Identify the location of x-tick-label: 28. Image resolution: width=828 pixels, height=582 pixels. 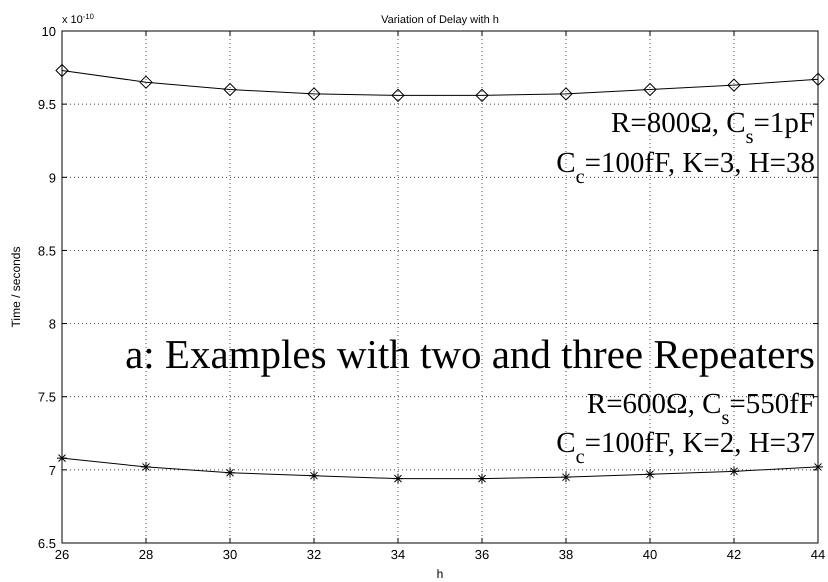
(146, 554).